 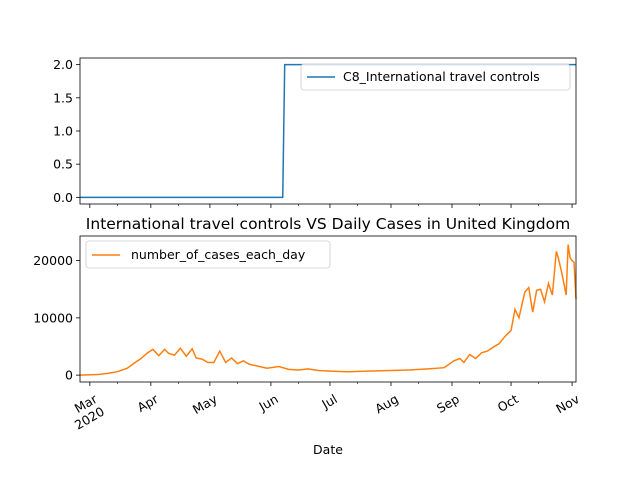 I want to click on y-tick-label: 0, so click(x=69, y=375).